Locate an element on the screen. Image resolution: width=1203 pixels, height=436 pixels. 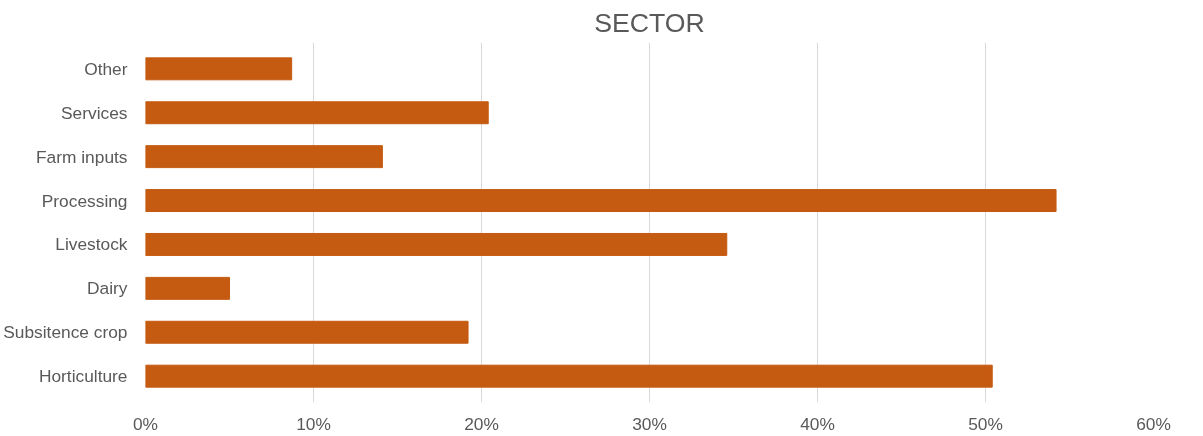
y-tick-label: Livestock is located at coordinates (91, 244).